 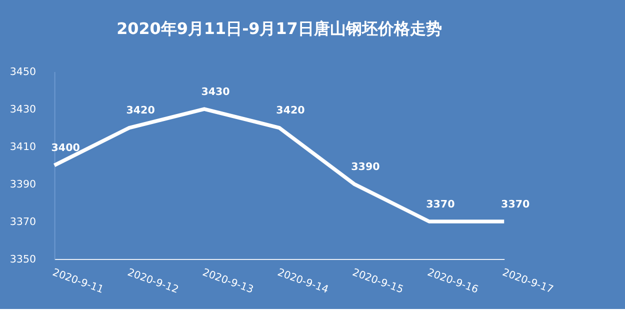 What do you see at coordinates (65, 148) in the screenshot?
I see `data-label: 3400` at bounding box center [65, 148].